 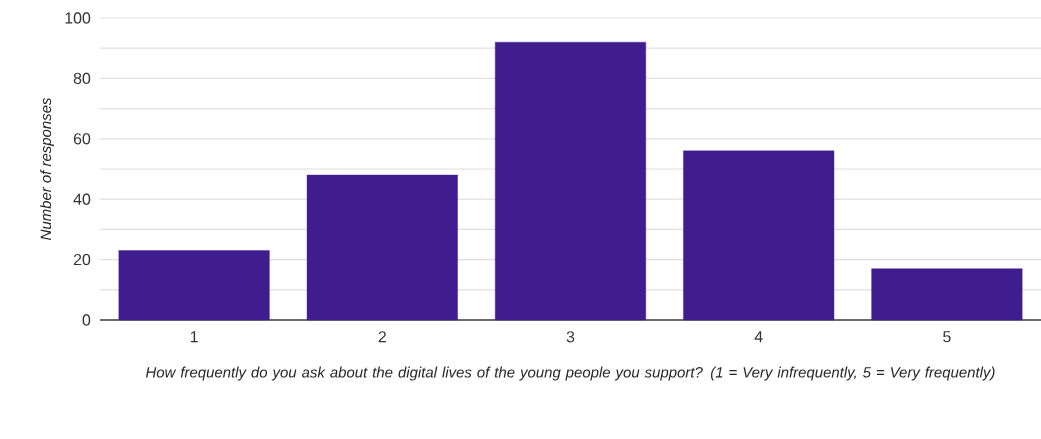 What do you see at coordinates (86, 320) in the screenshot?
I see `y-tick-label: 0` at bounding box center [86, 320].